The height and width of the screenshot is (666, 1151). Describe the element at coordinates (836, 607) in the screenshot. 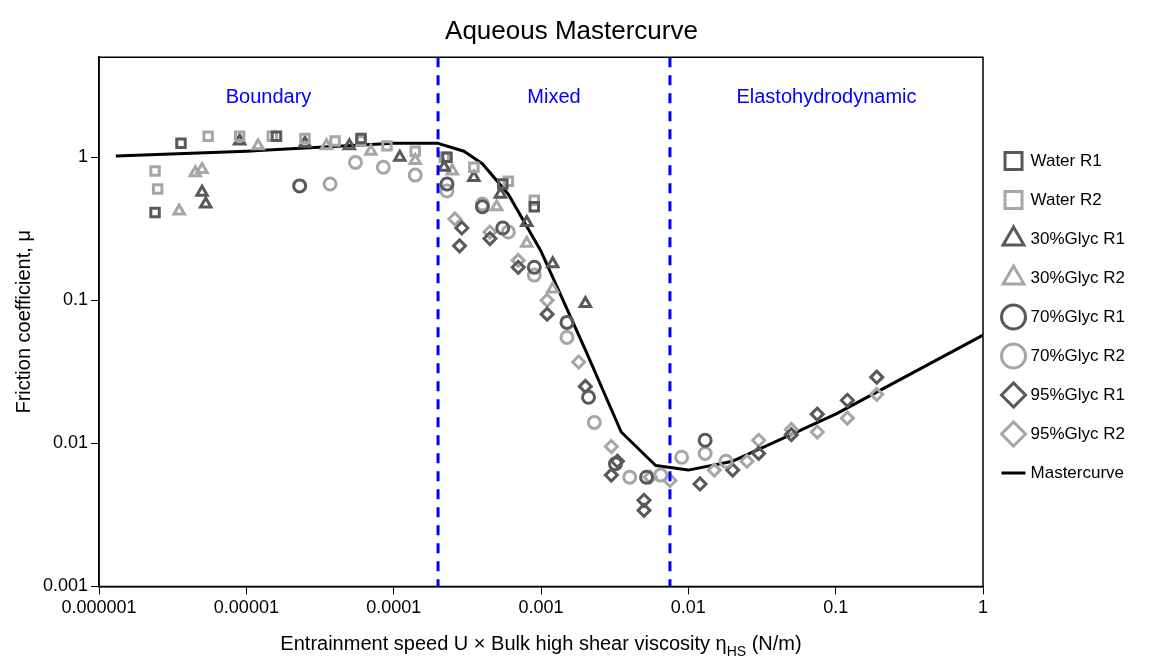

I see `x-tick-label: 0.1` at that location.